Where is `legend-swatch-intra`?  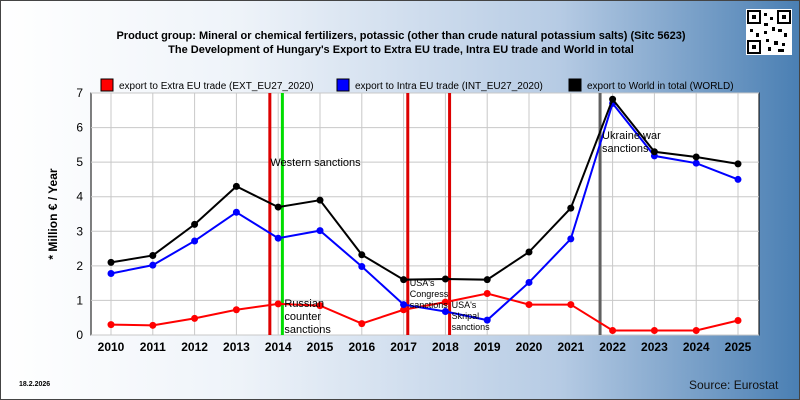 legend-swatch-intra is located at coordinates (343, 85).